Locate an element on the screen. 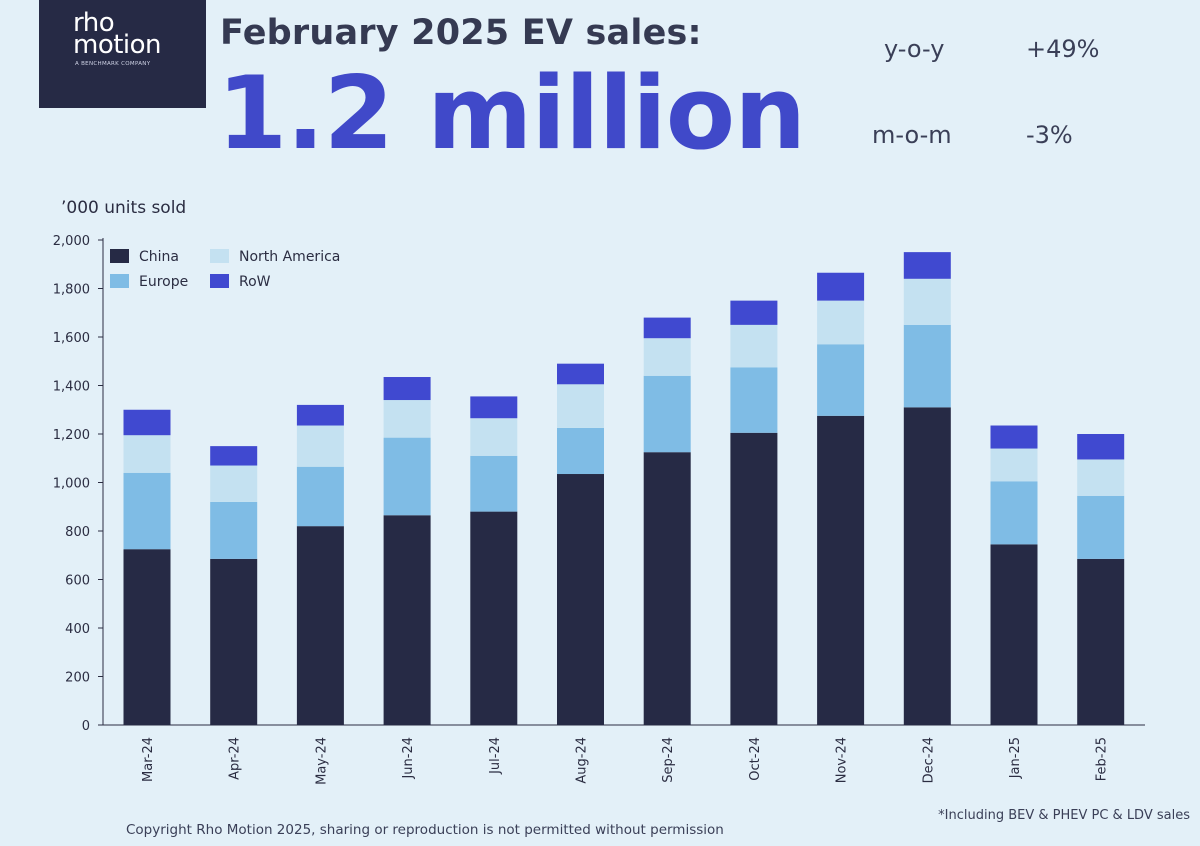 The width and height of the screenshot is (1200, 846). legend-swatch-europe is located at coordinates (119, 281).